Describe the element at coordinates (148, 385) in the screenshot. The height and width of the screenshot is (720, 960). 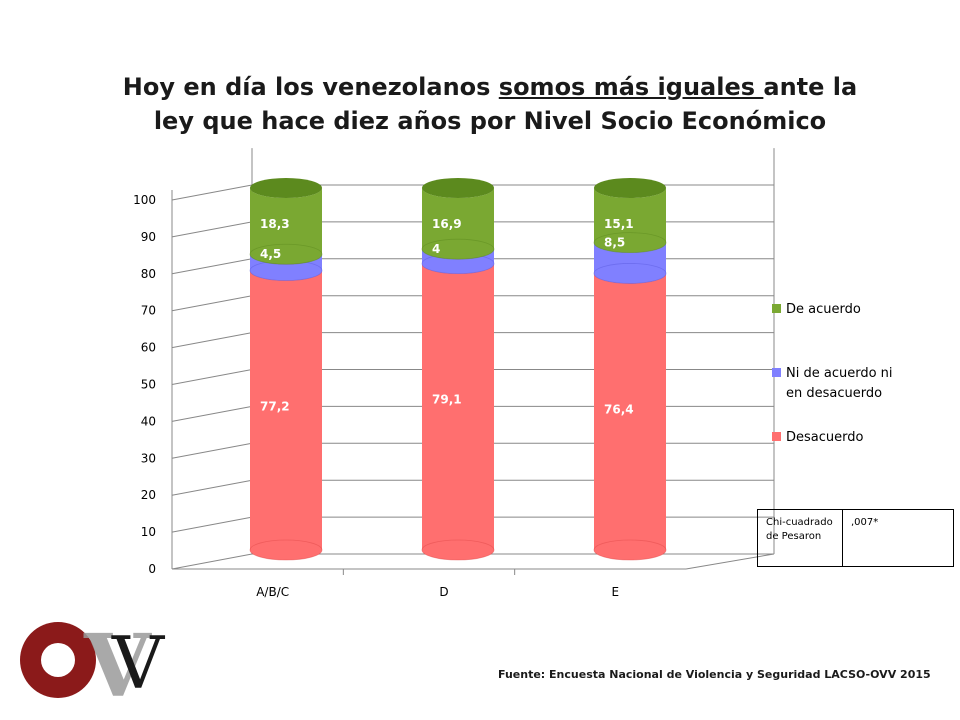
I see `y-tick-label: 50` at that location.